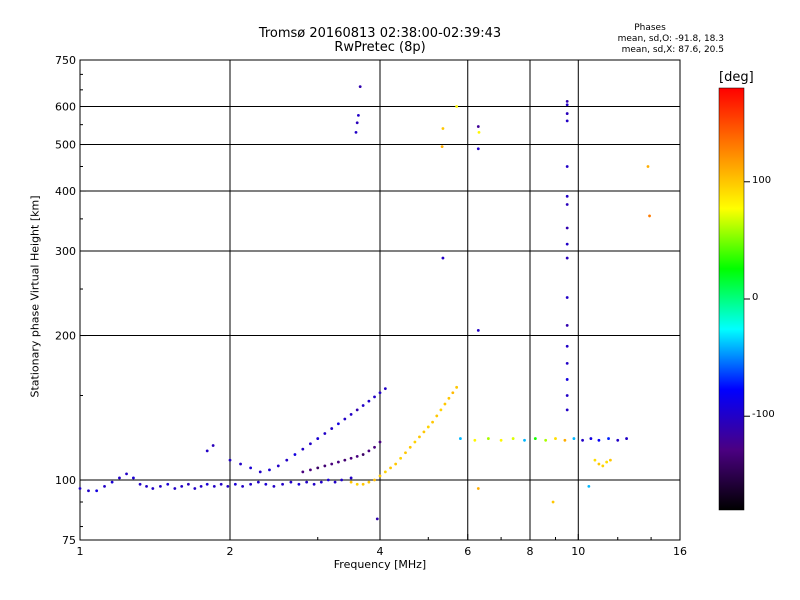 The width and height of the screenshot is (800, 600). What do you see at coordinates (70, 300) in the screenshot?
I see `y-axis-ticks: 75 100 200 300 400 500 600 750` at bounding box center [70, 300].